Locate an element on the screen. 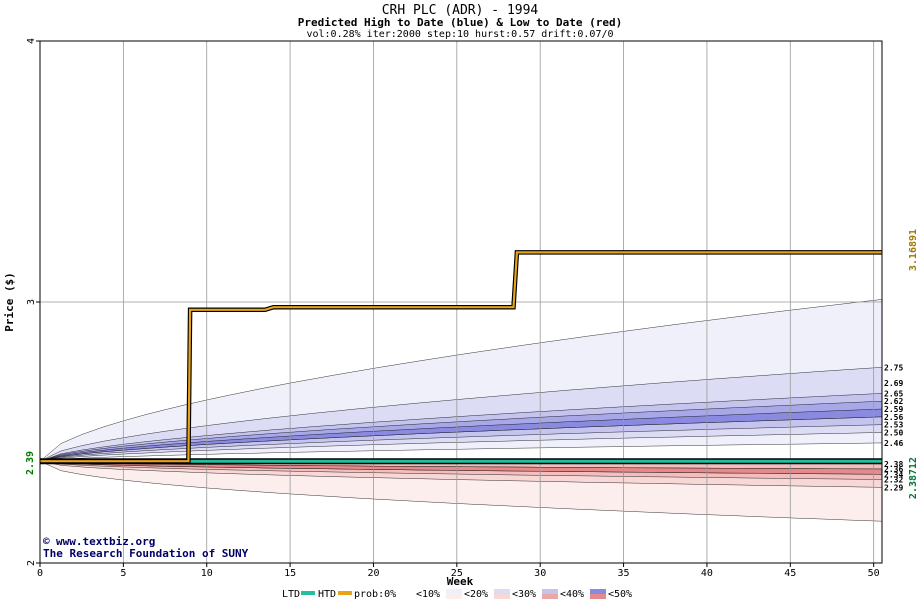 The height and width of the screenshot is (600, 920). legend-item-label: <50% is located at coordinates (620, 594).